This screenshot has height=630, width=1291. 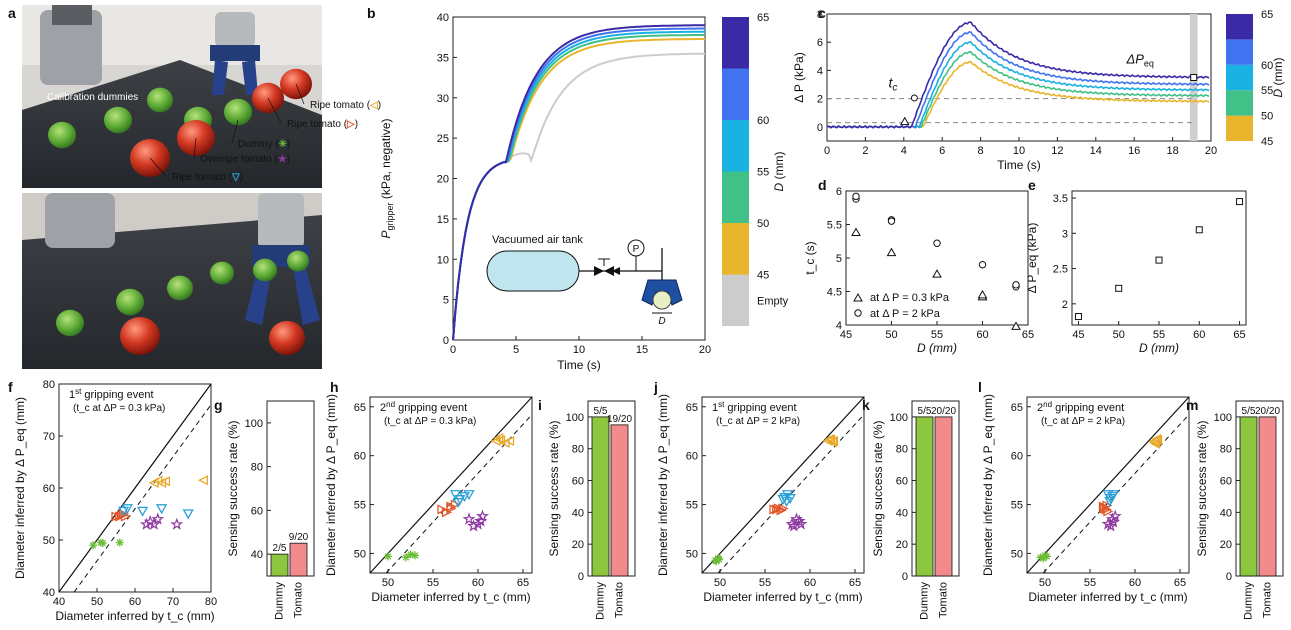 I want to click on photo-item-symbol: ▽, so click(x=235, y=177).